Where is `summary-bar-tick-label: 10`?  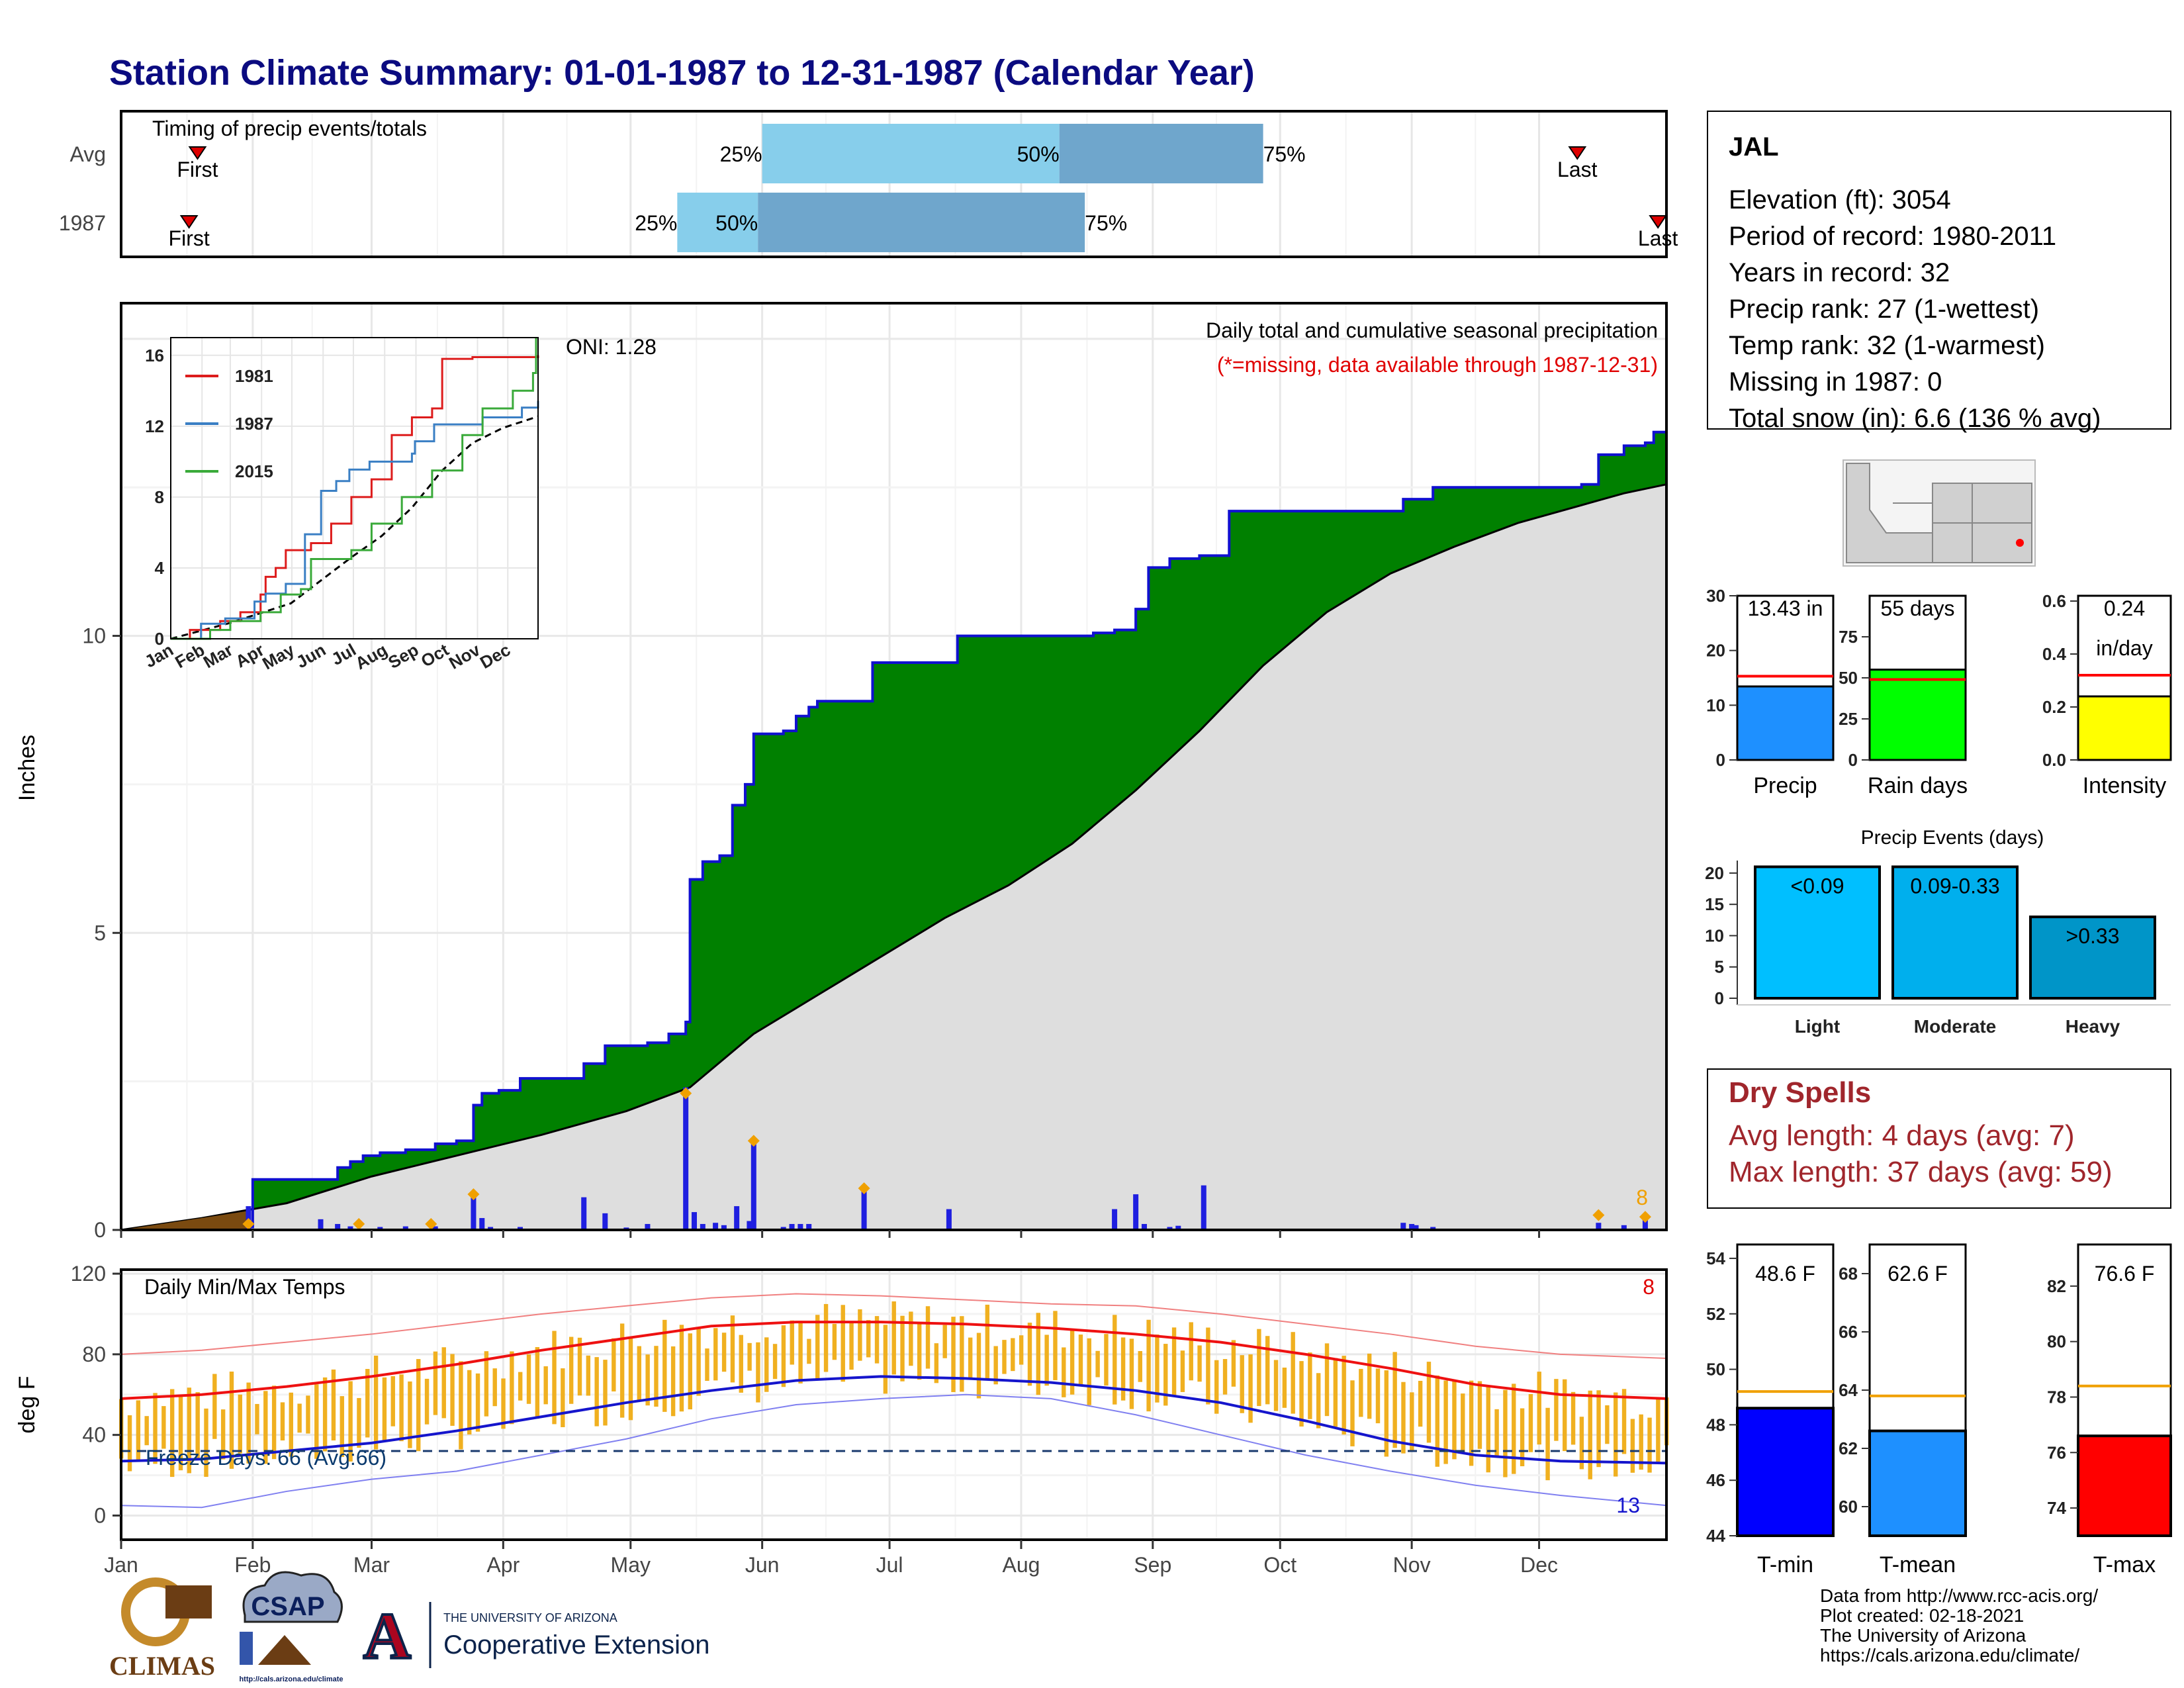 summary-bar-tick-label: 10 is located at coordinates (1715, 705).